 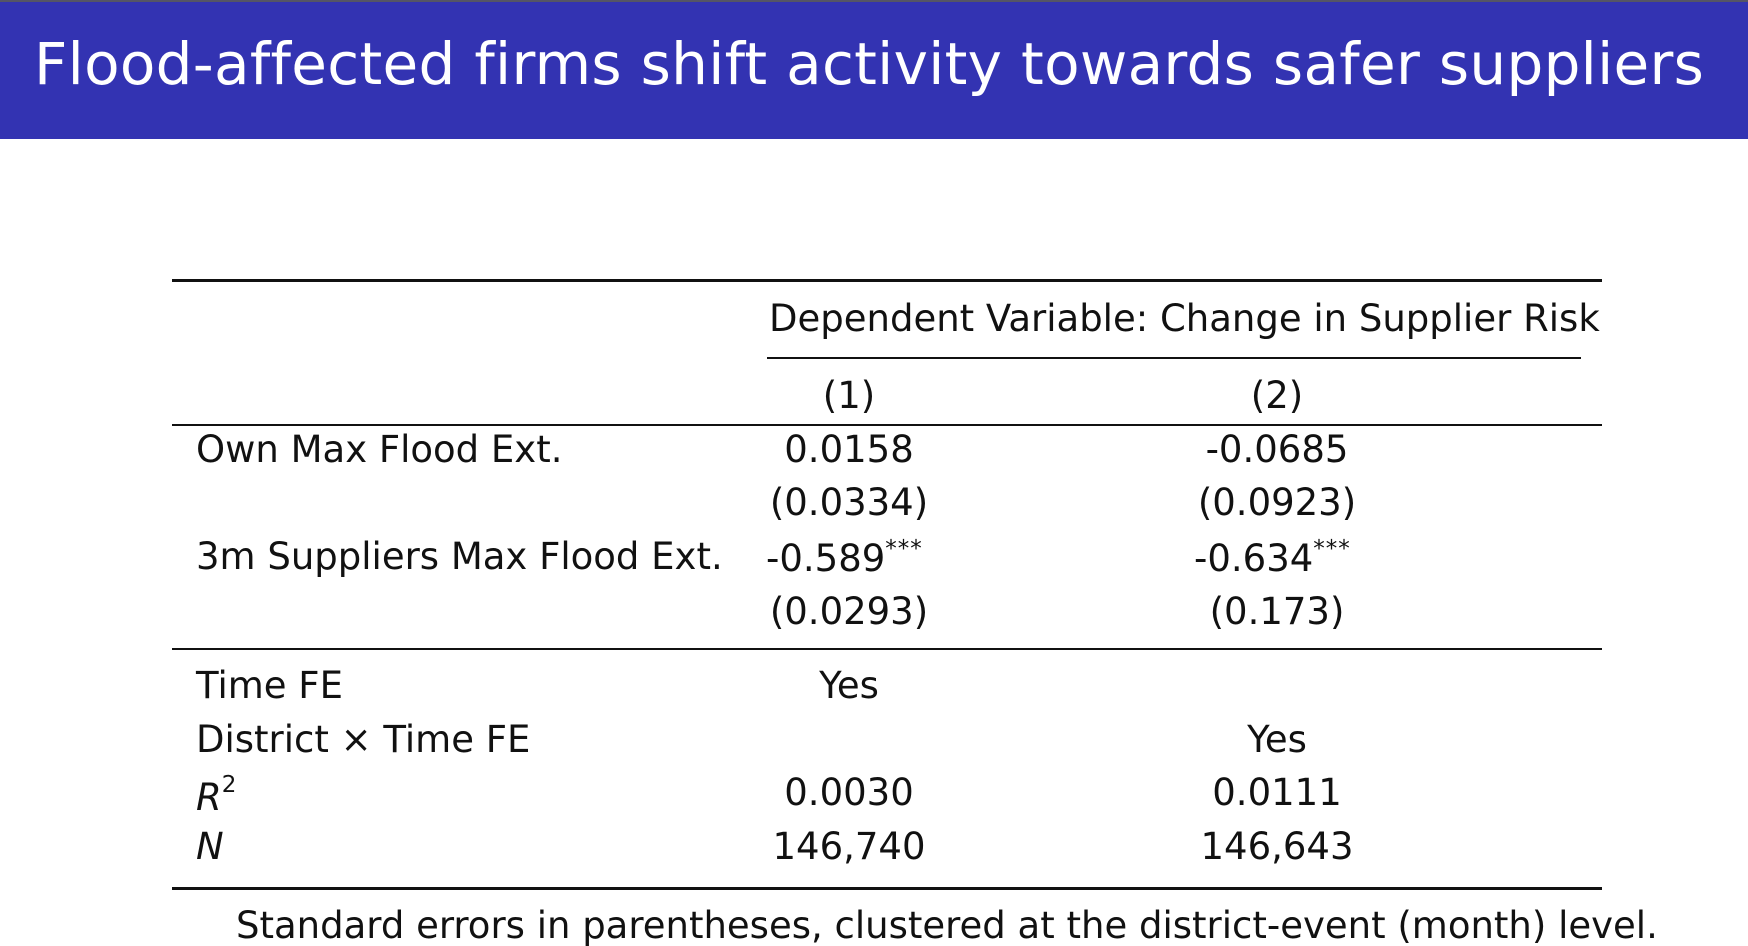 What do you see at coordinates (887, 280) in the screenshot?
I see `top-rule` at bounding box center [887, 280].